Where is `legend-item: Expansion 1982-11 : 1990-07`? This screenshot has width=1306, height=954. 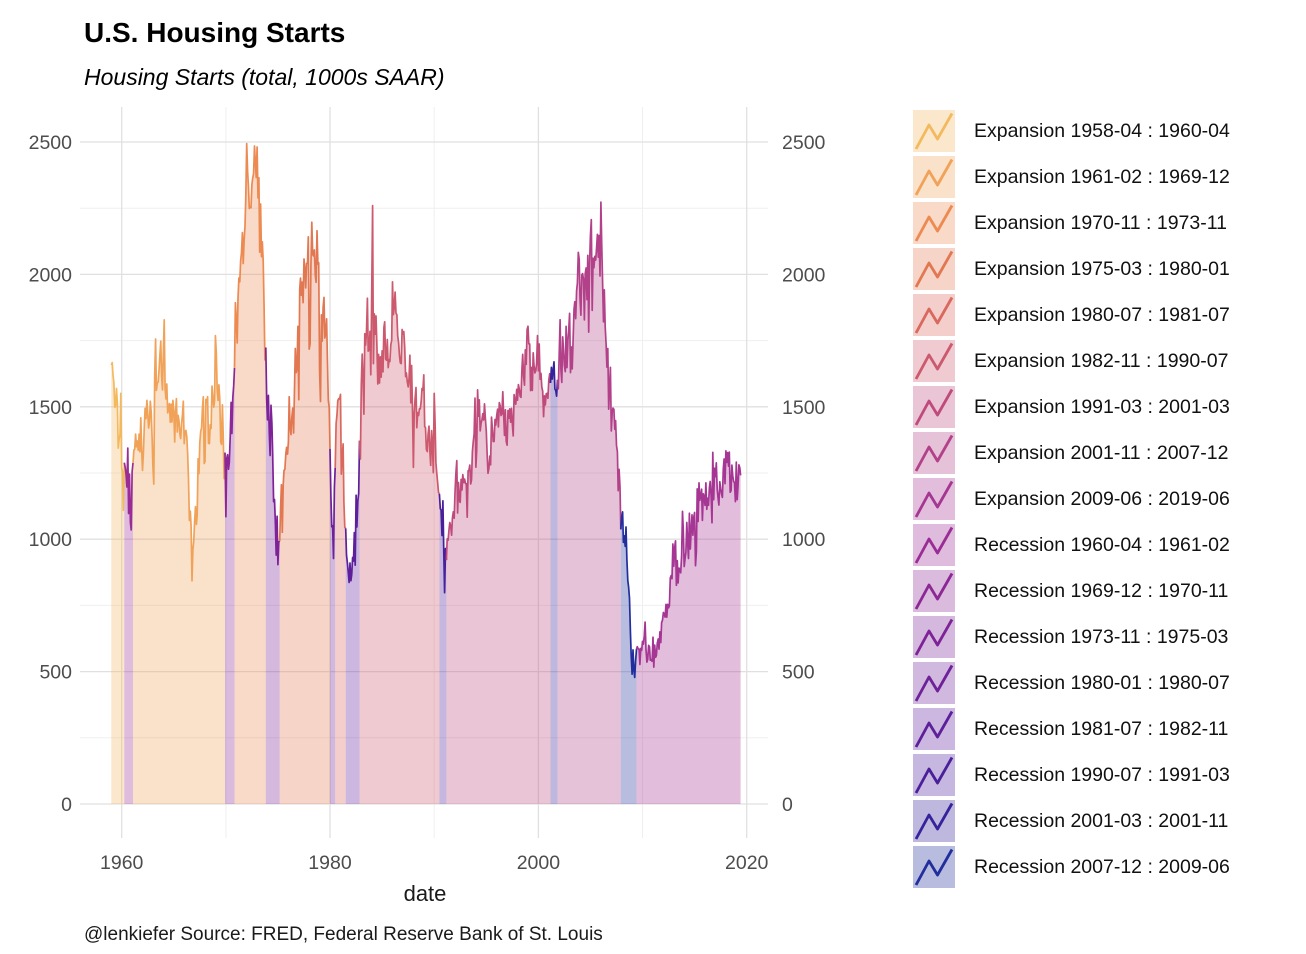
legend-item: Expansion 1982-11 : 1990-07 is located at coordinates (1071, 361).